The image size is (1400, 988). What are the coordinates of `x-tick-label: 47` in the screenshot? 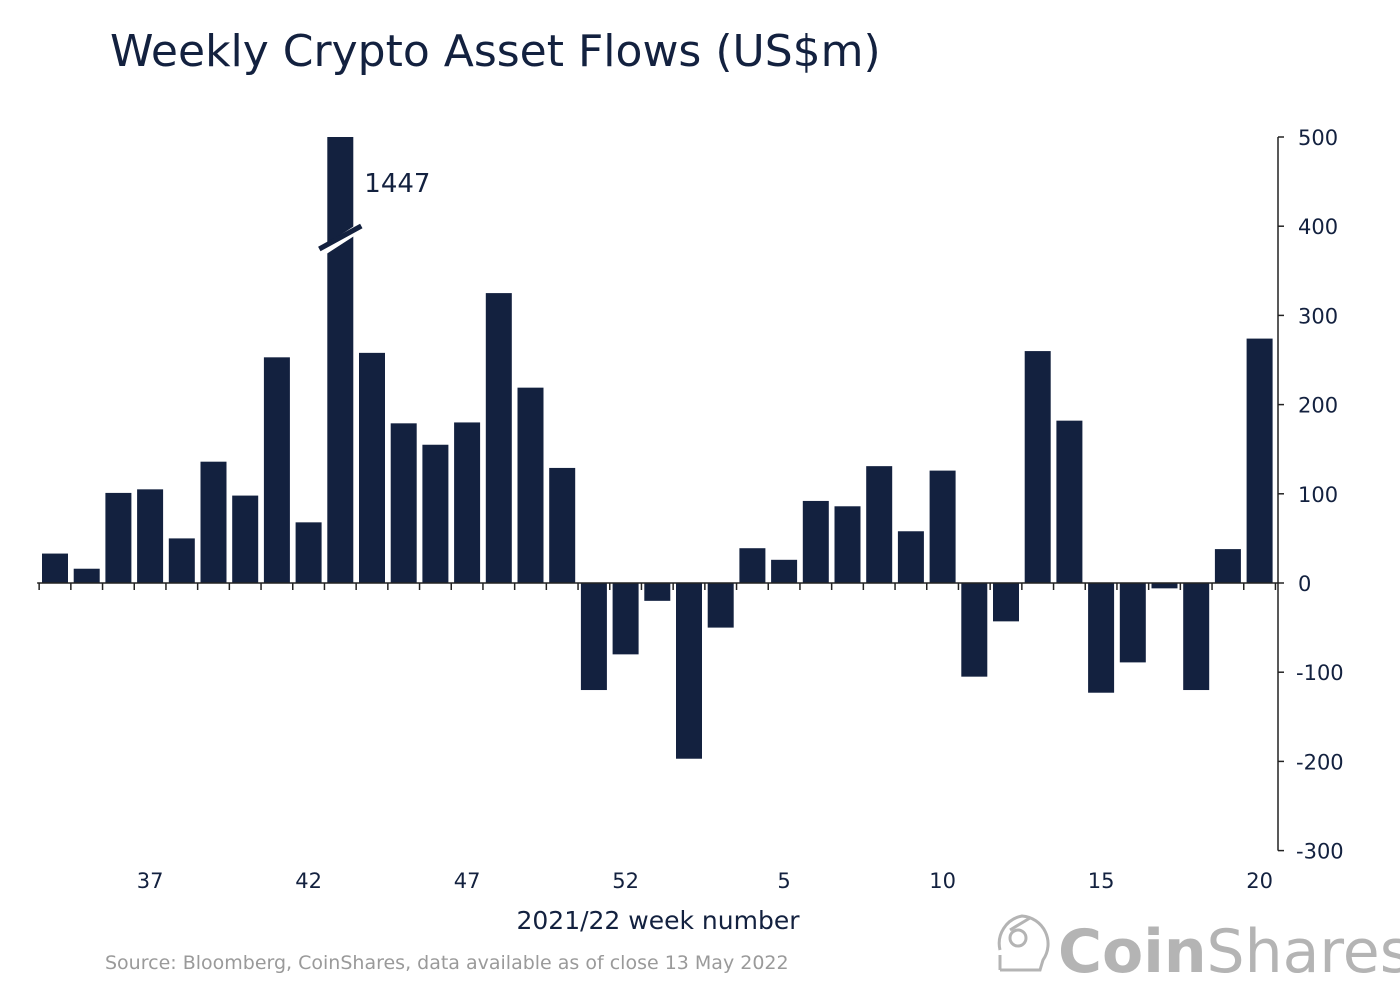 It's located at (467, 881).